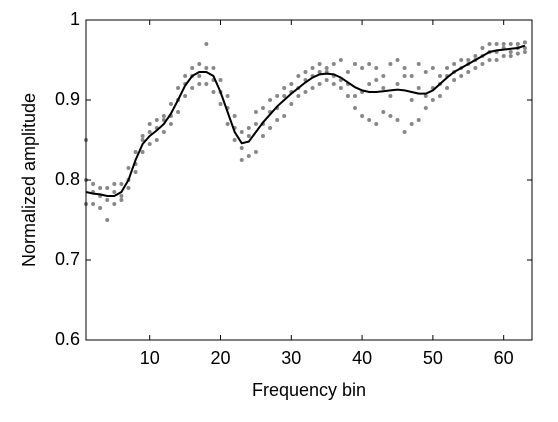 The height and width of the screenshot is (422, 558). What do you see at coordinates (362, 358) in the screenshot?
I see `x-tick-label: 40` at bounding box center [362, 358].